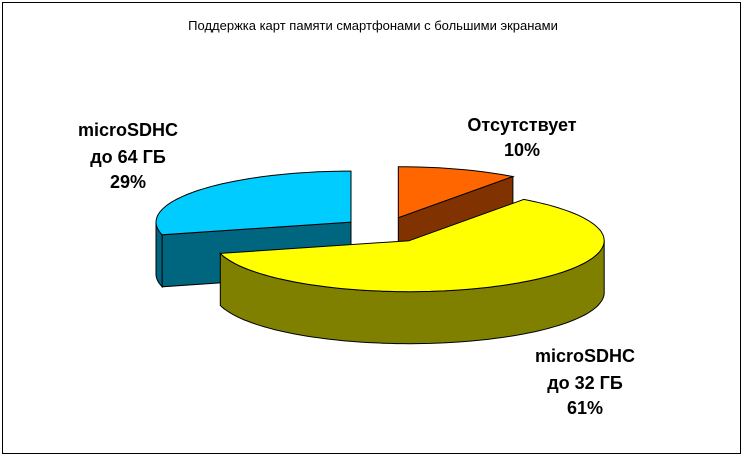 This screenshot has height=458, width=745. What do you see at coordinates (585, 369) in the screenshot?
I see `slice-label: microSDHC до 32 ГБ` at bounding box center [585, 369].